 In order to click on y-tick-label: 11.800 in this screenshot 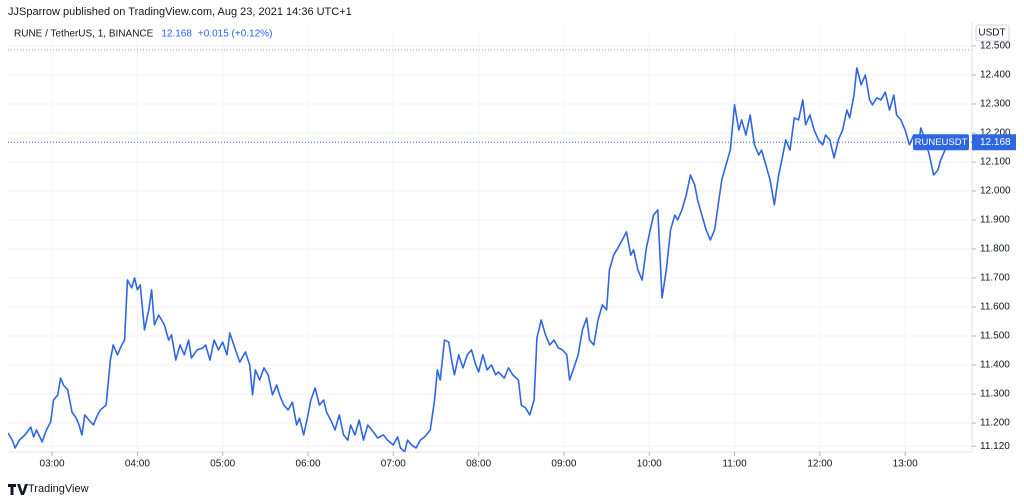, I will do `click(995, 249)`.